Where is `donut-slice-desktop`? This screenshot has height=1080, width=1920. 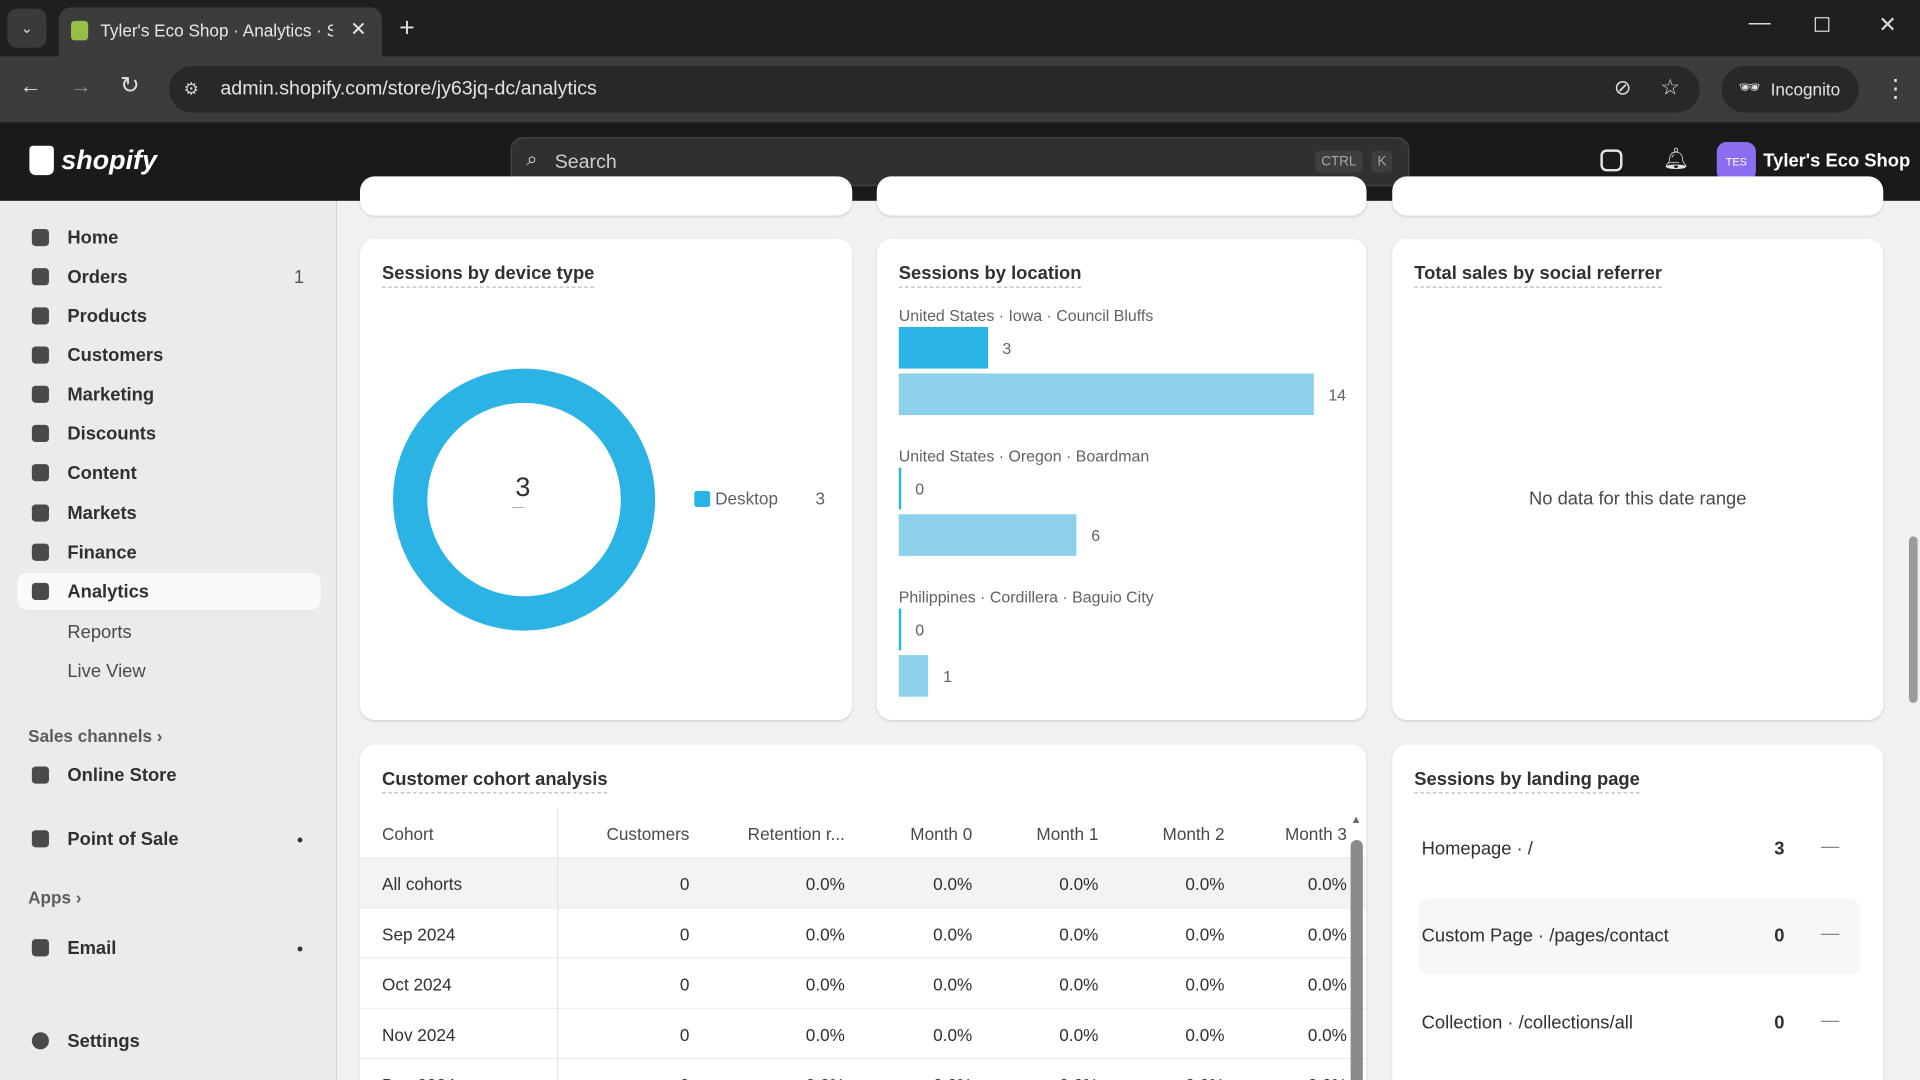 donut-slice-desktop is located at coordinates (524, 499).